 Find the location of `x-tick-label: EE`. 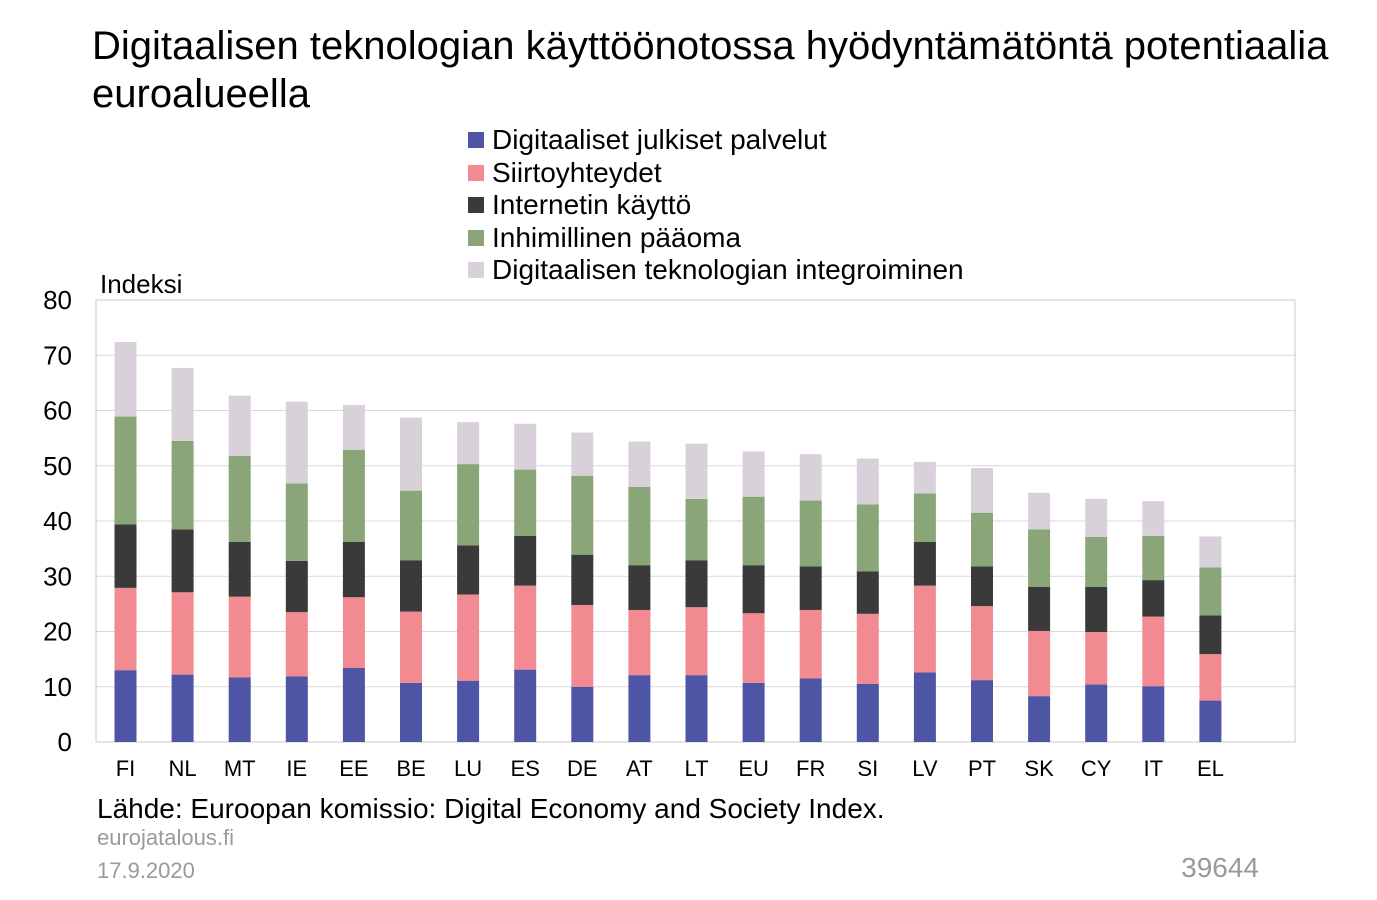

x-tick-label: EE is located at coordinates (353, 768).